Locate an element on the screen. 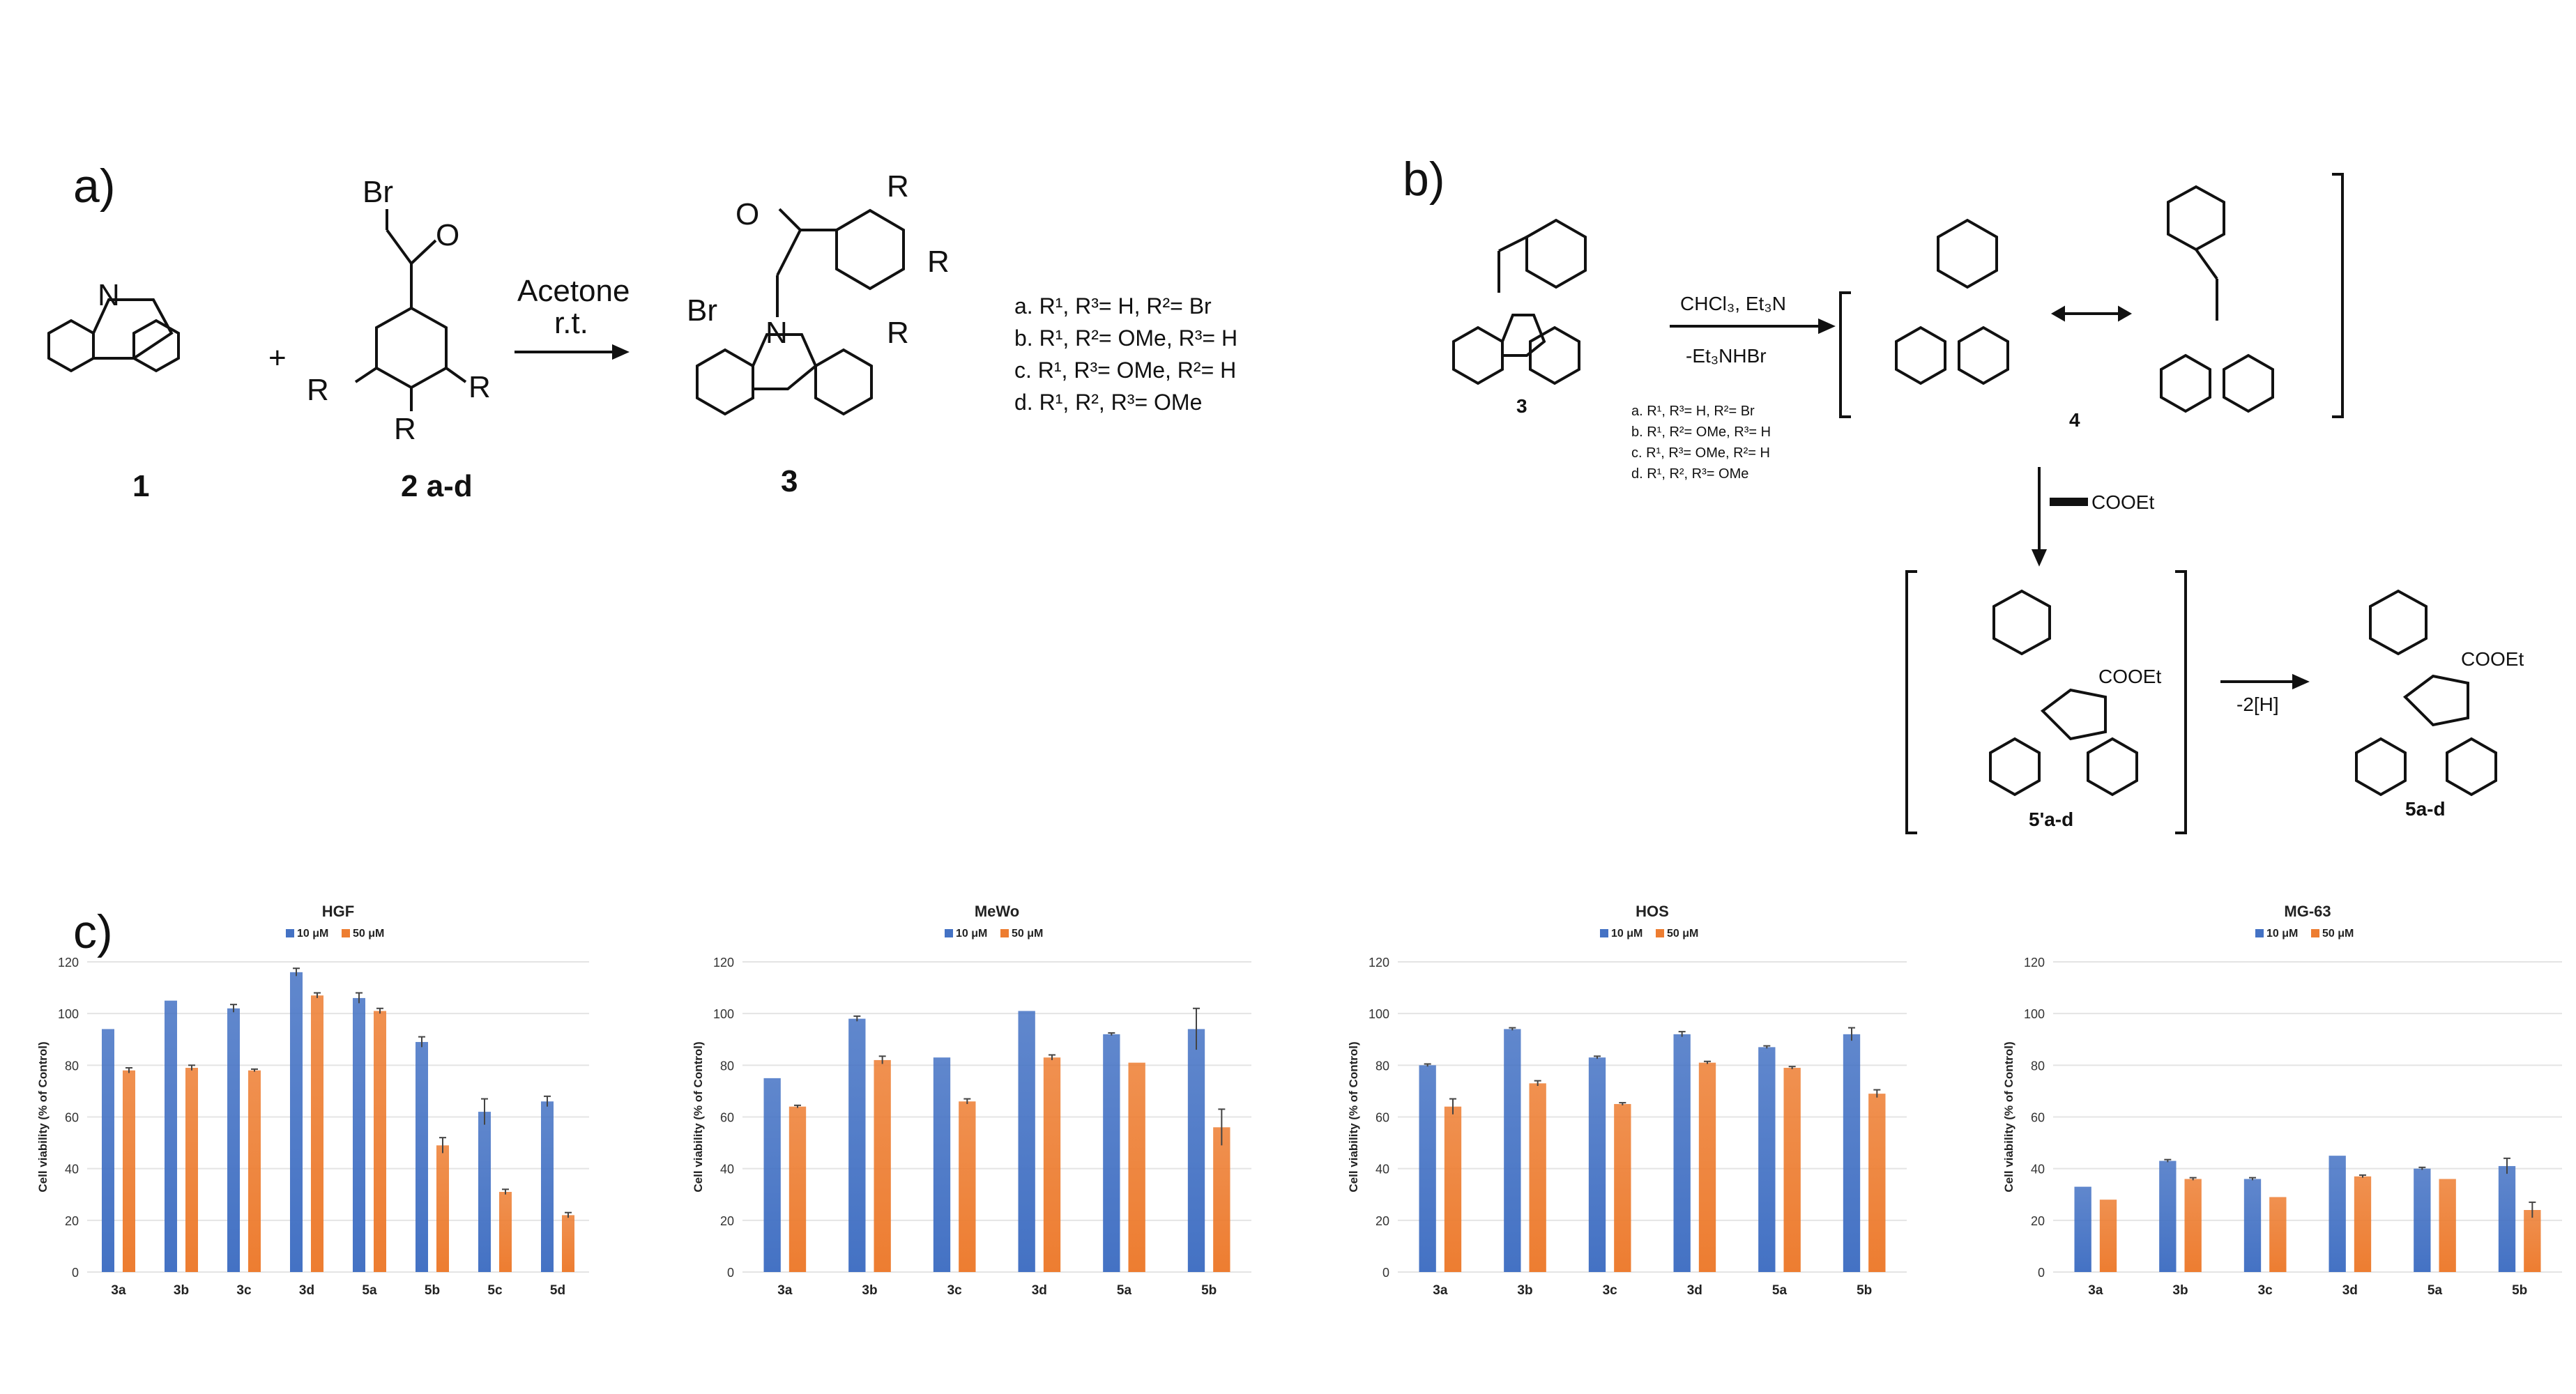  b-oxidation-label: -2[H] is located at coordinates (2257, 704).